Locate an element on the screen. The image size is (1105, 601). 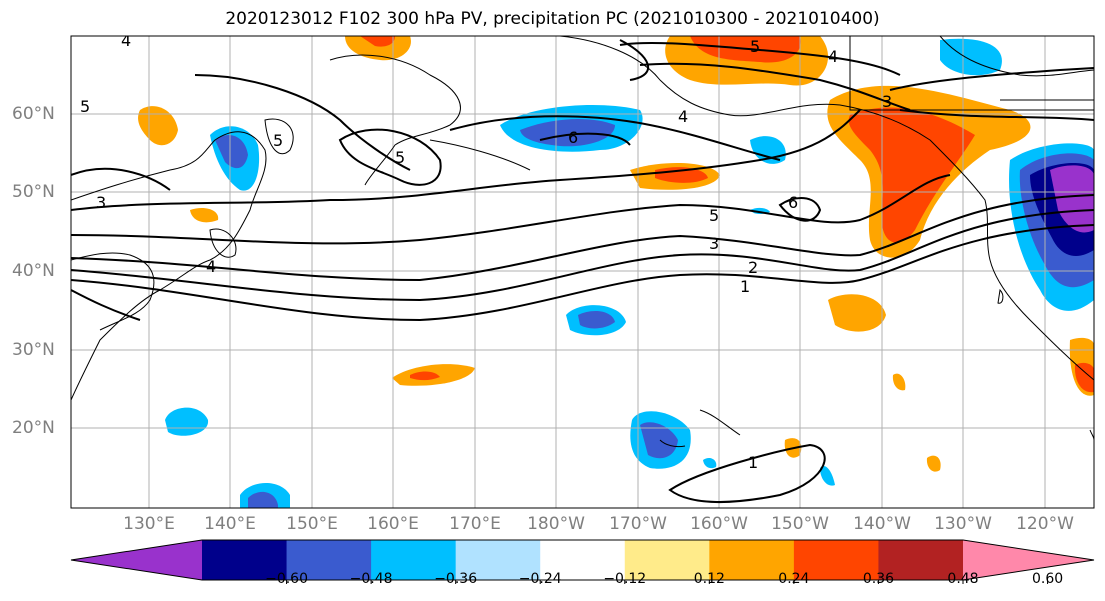
colorbar-tick-label: 0.60 is located at coordinates (1047, 579).